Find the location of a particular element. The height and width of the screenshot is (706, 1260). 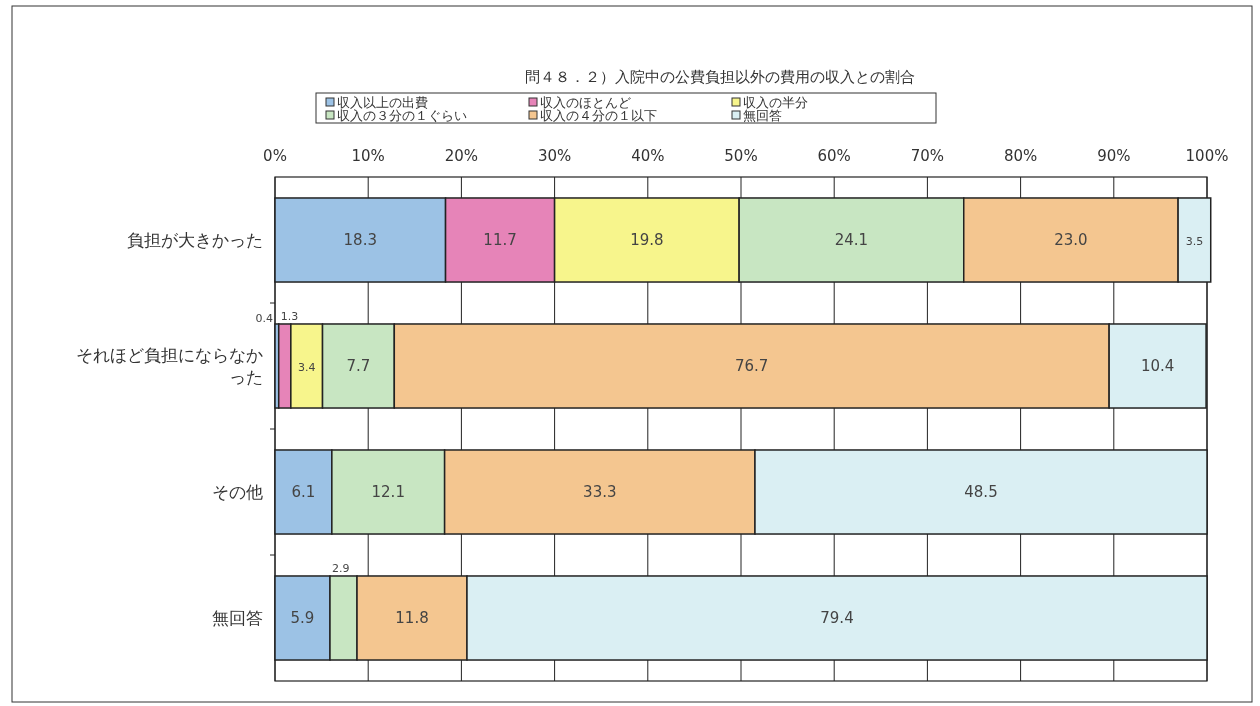

x-tick-label: 80% is located at coordinates (1020, 156).